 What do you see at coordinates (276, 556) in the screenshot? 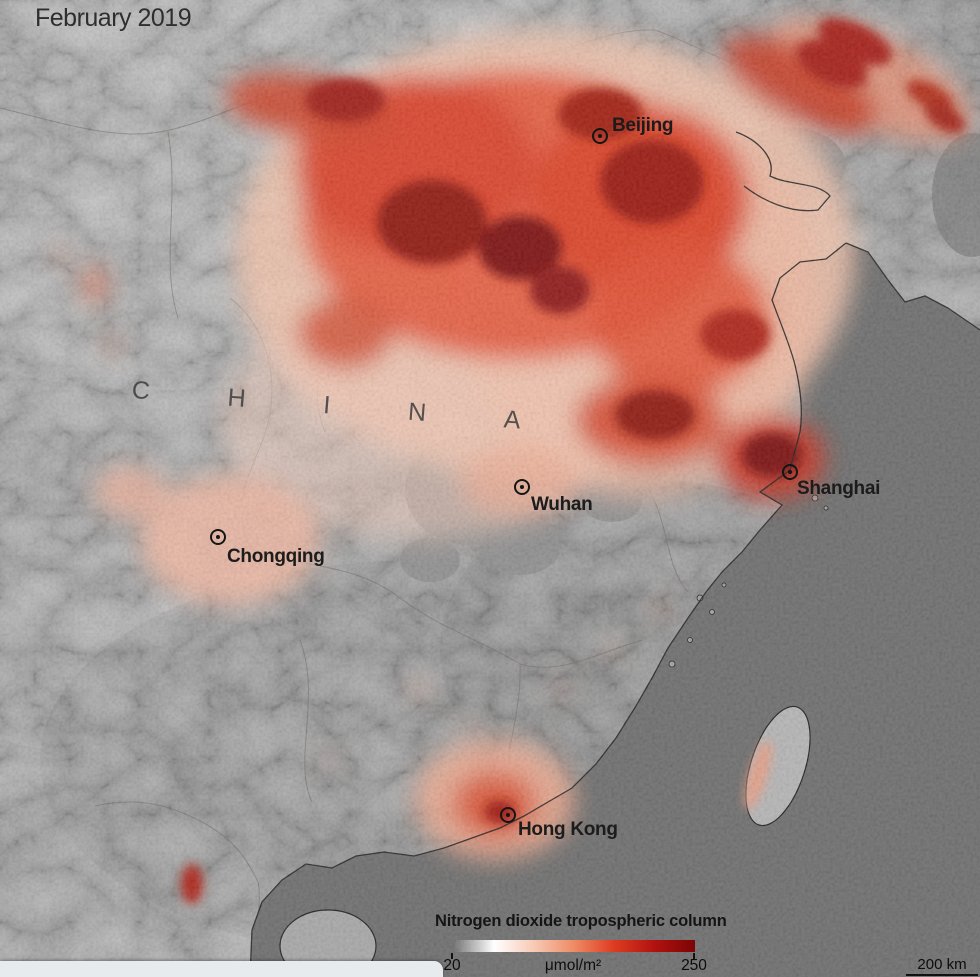
I see `city-label: Chongqing` at bounding box center [276, 556].